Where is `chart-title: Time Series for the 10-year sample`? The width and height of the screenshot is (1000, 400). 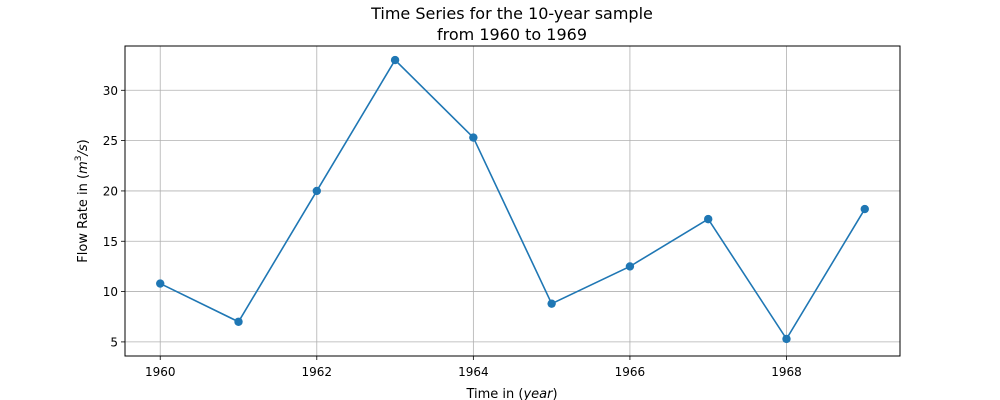
chart-title: Time Series for the 10-year sample is located at coordinates (511, 13).